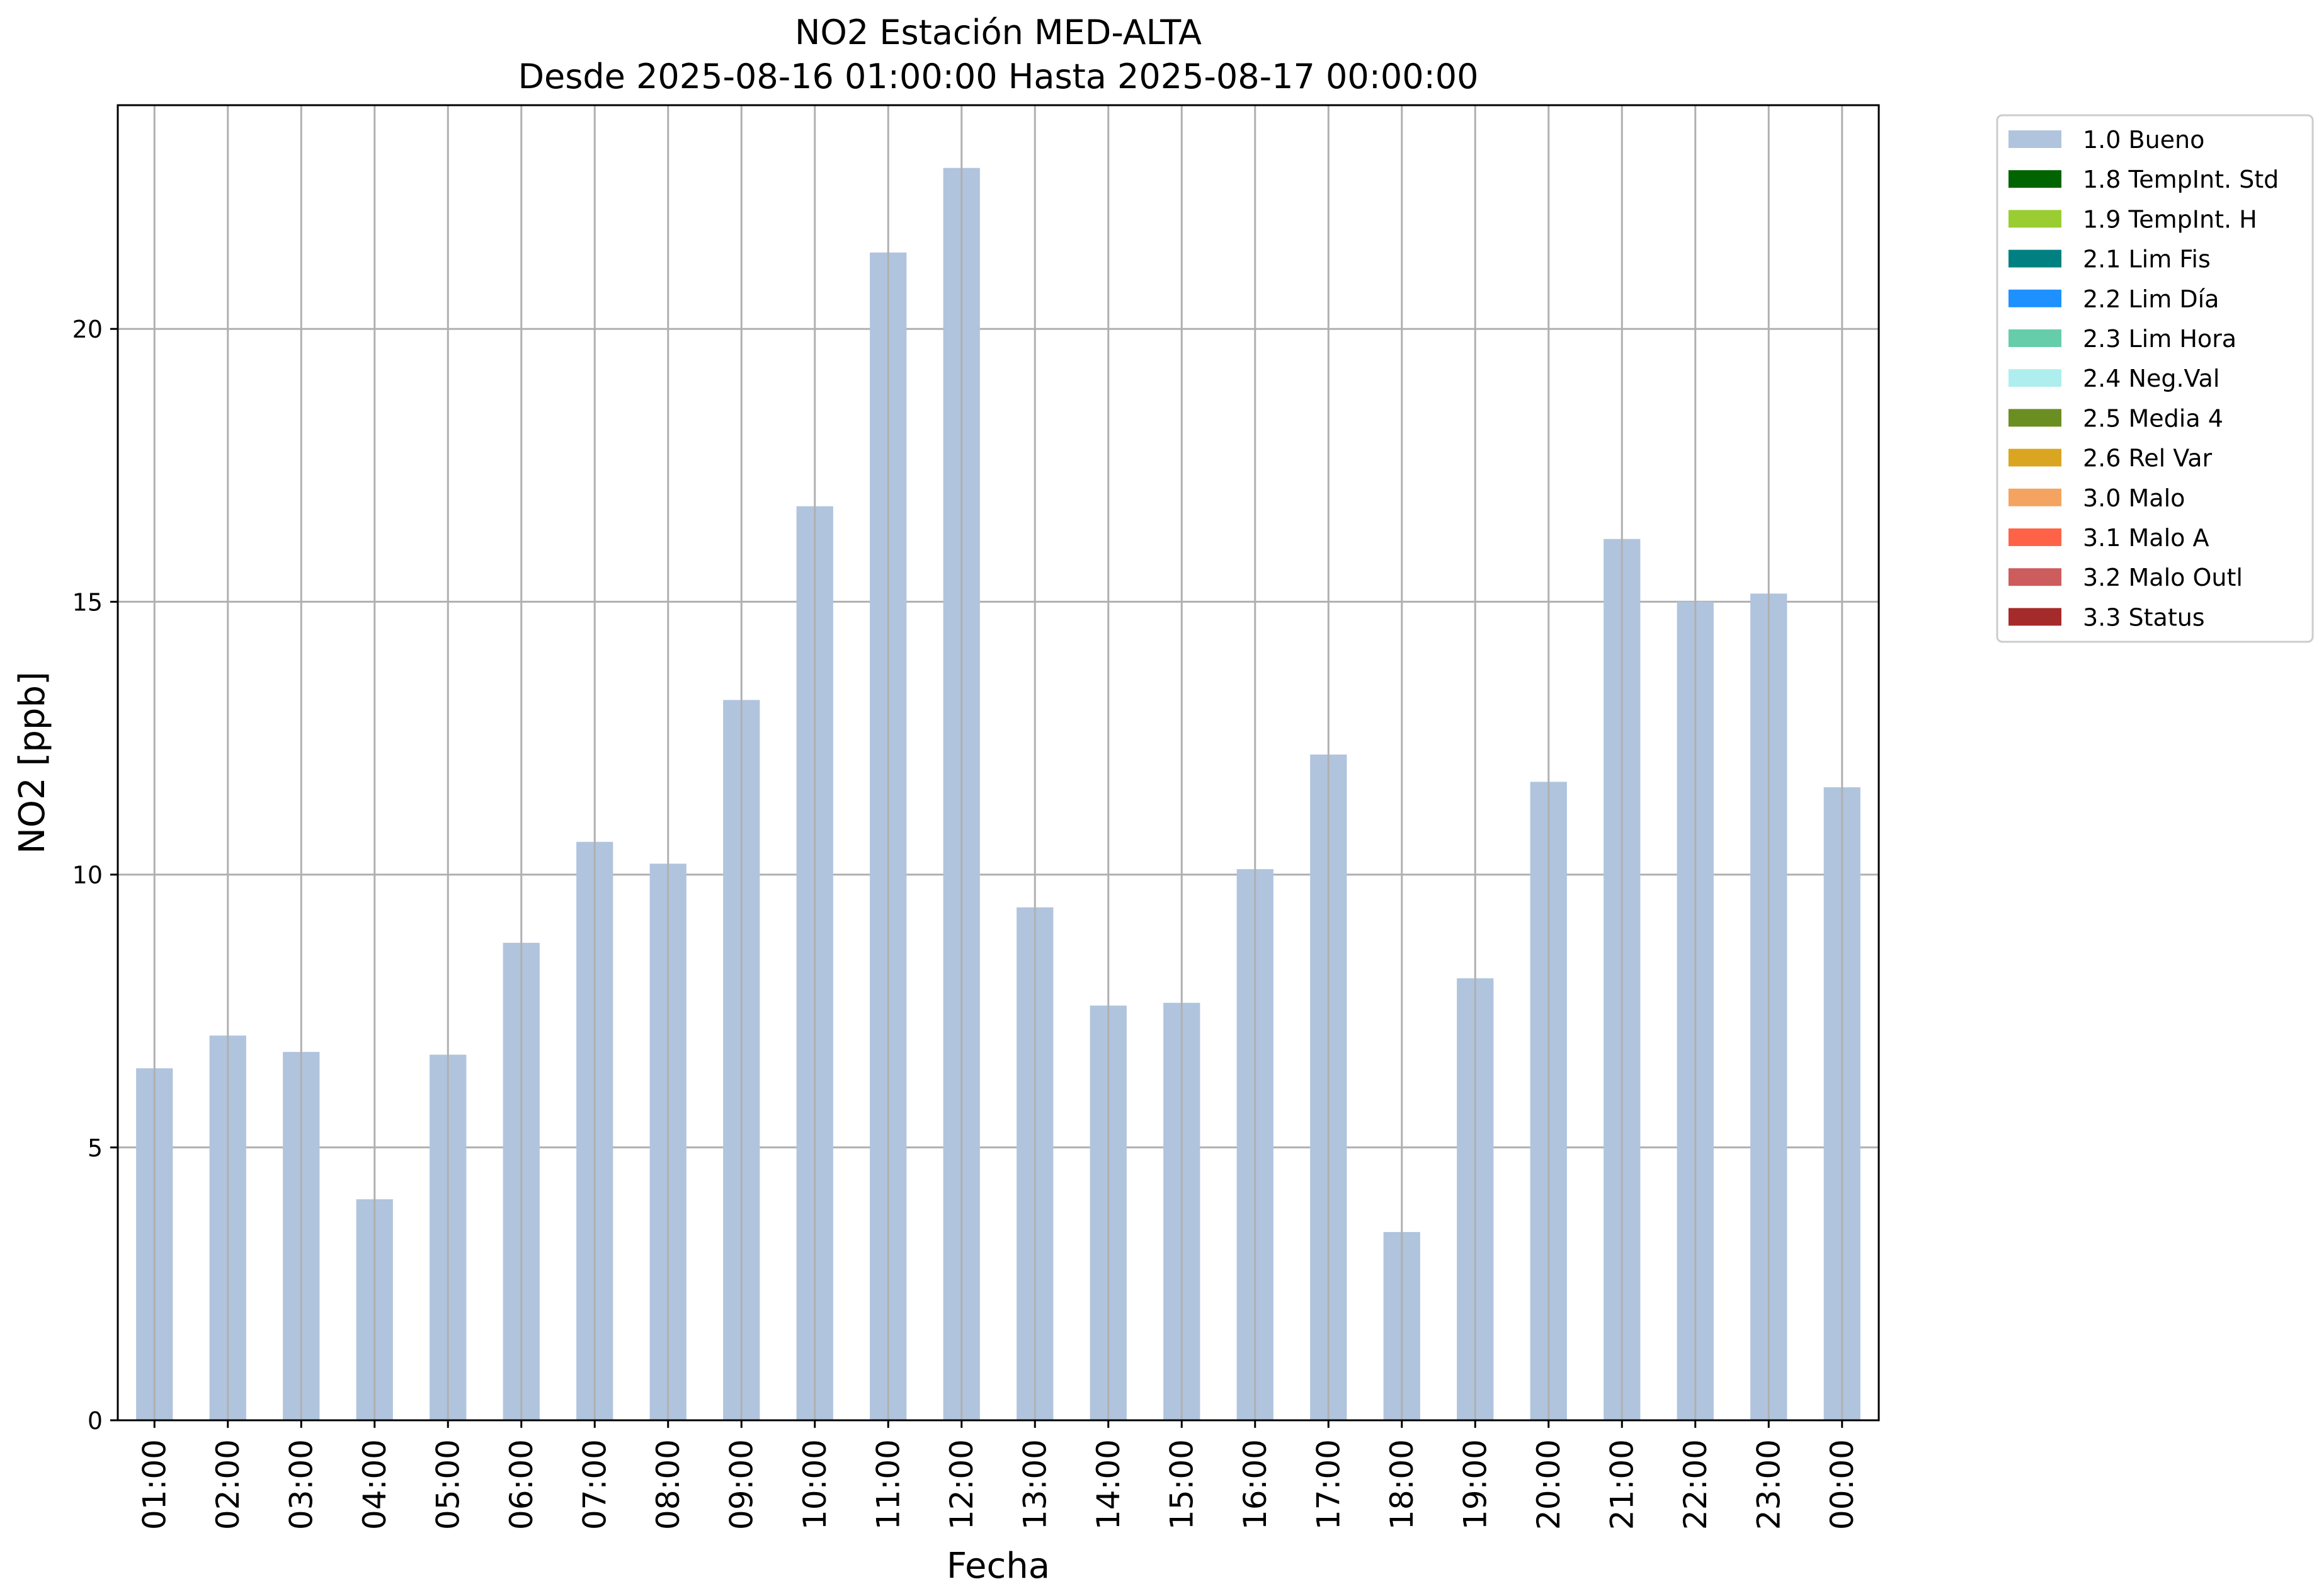 This screenshot has width=2319, height=1596. Describe the element at coordinates (228, 1484) in the screenshot. I see `x-tick-label: 02:00` at that location.